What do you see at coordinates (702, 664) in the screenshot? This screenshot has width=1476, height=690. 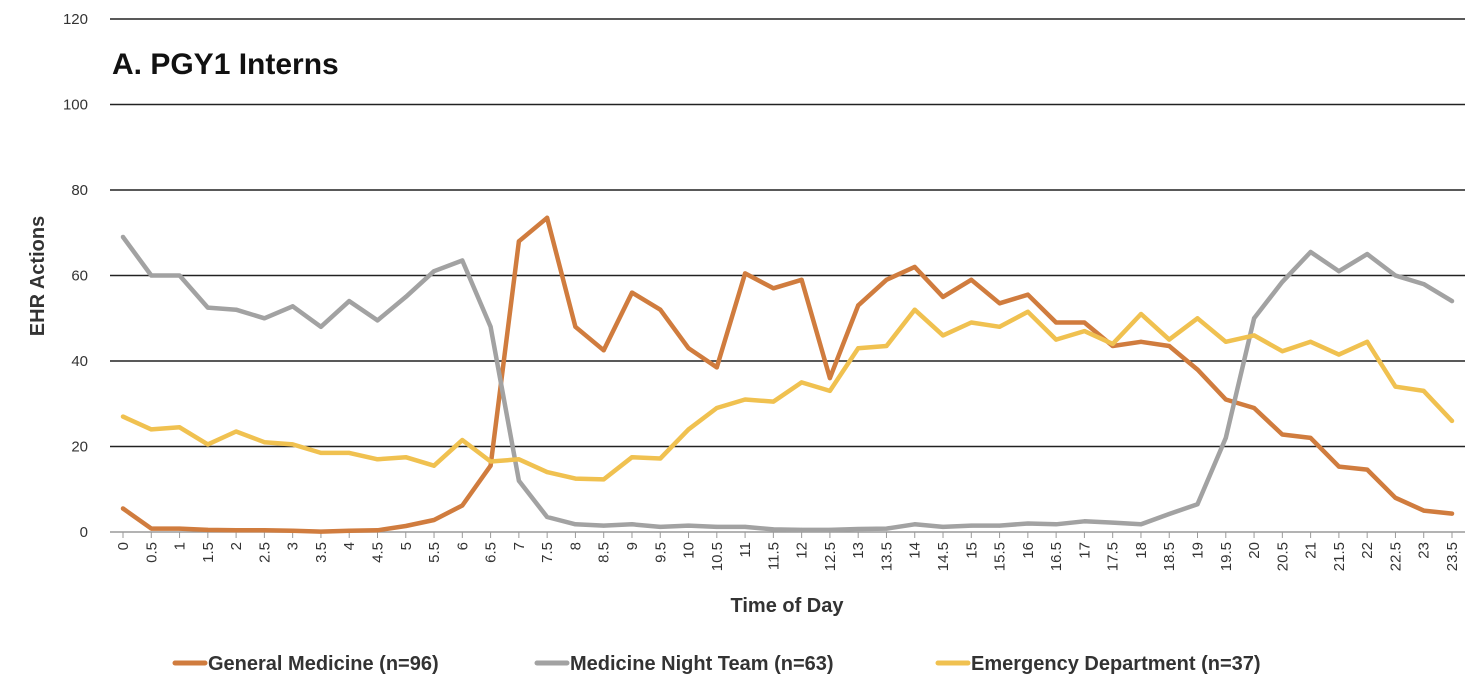 I see `legend-label-medicine-night-team: Medicine Night Team (n=63)` at bounding box center [702, 664].